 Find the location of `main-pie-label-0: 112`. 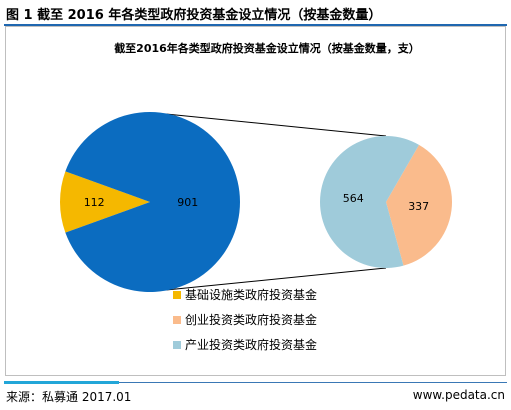

main-pie-label-0: 112 is located at coordinates (94, 202).